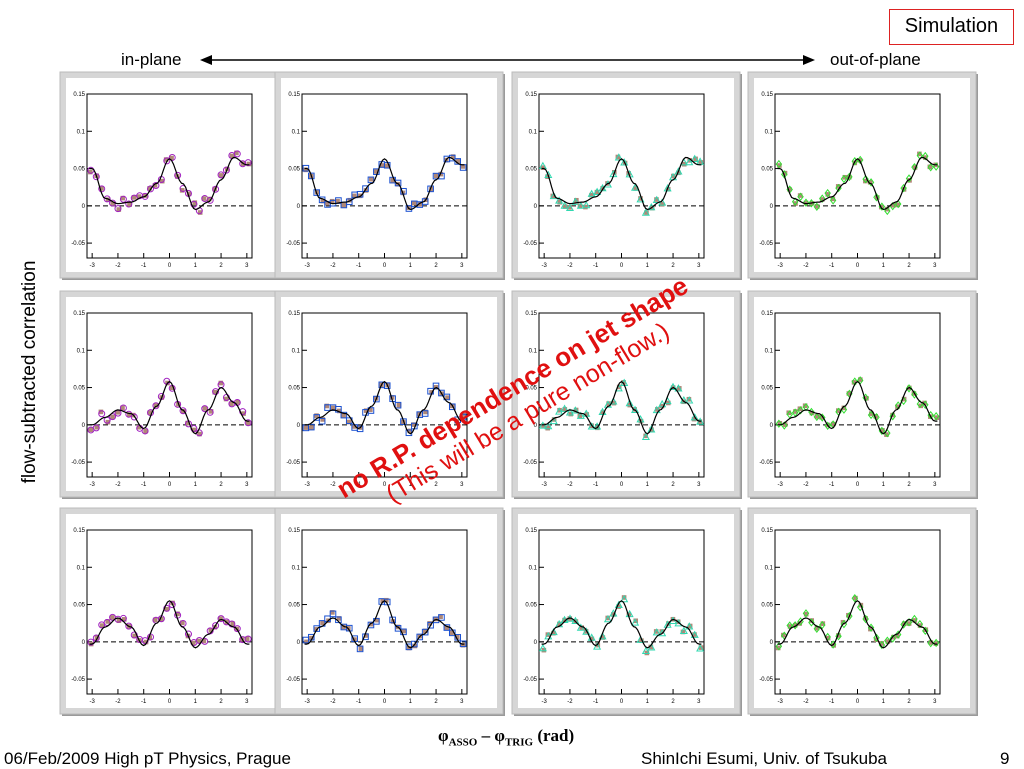 Image resolution: width=1024 pixels, height=769 pixels. What do you see at coordinates (533, 351) in the screenshot?
I see `y-tick-label: 0.1` at bounding box center [533, 351].